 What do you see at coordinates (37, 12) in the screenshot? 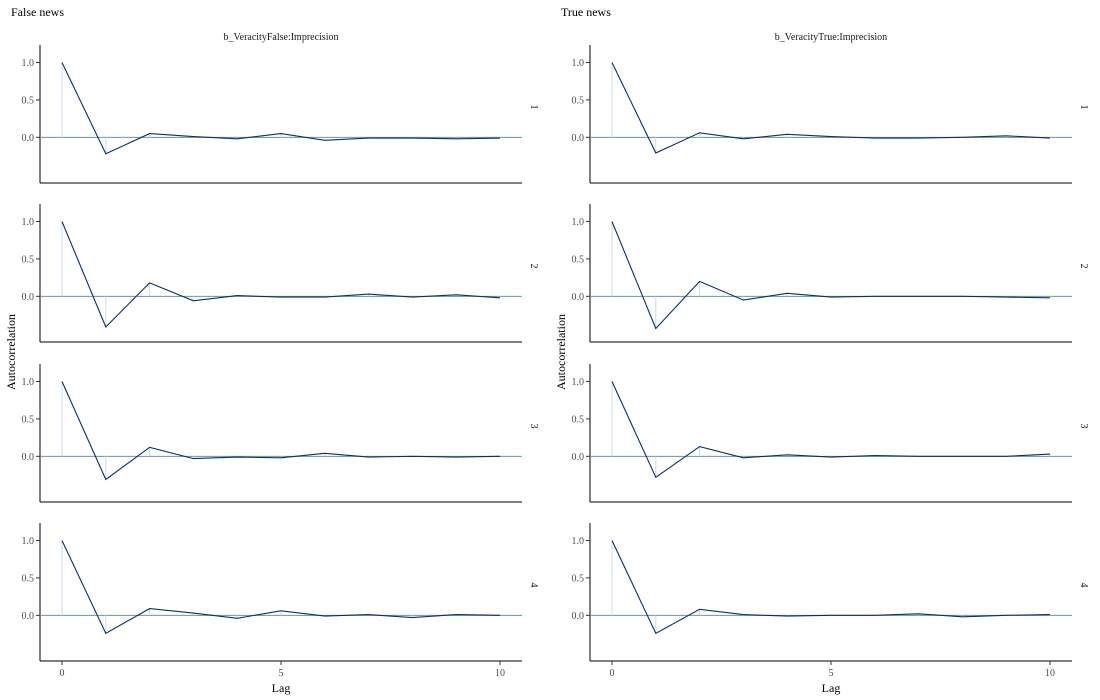
I see `column-title: False news` at bounding box center [37, 12].